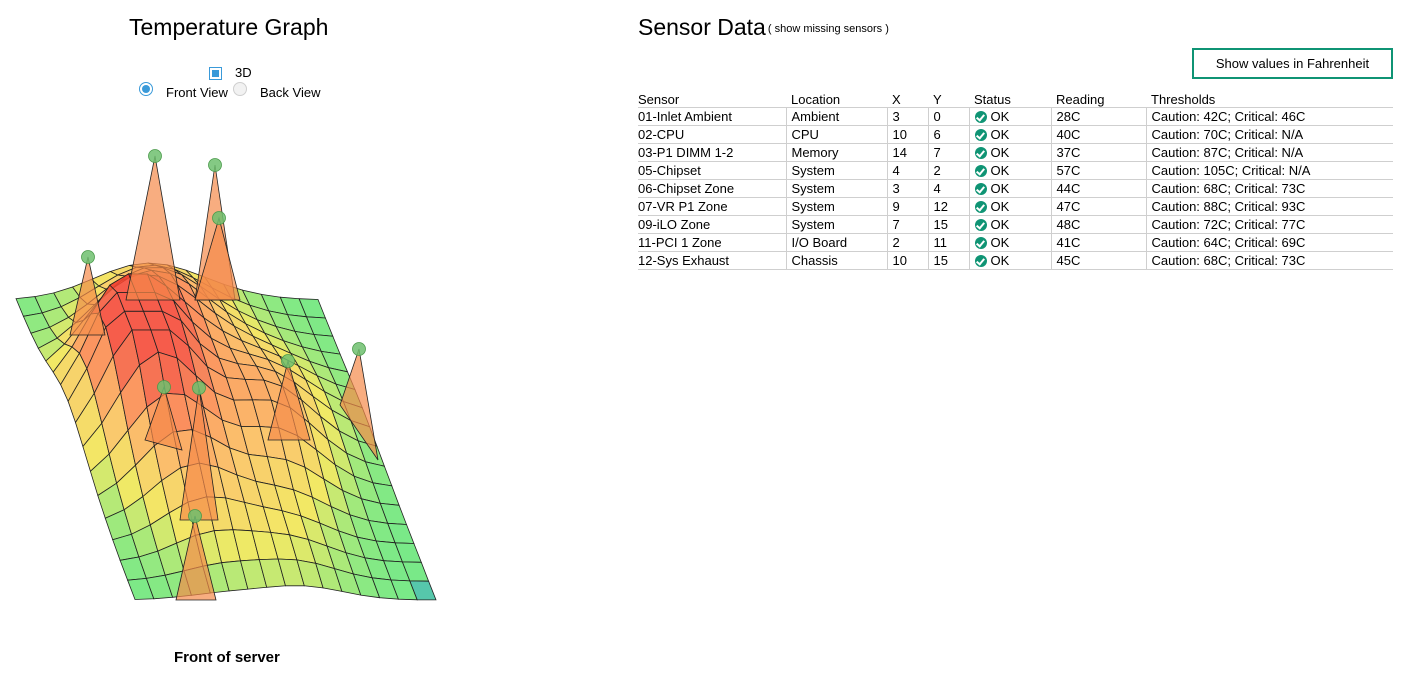 Image resolution: width=1407 pixels, height=680 pixels. Describe the element at coordinates (948, 134) in the screenshot. I see `y-cell: 6` at that location.